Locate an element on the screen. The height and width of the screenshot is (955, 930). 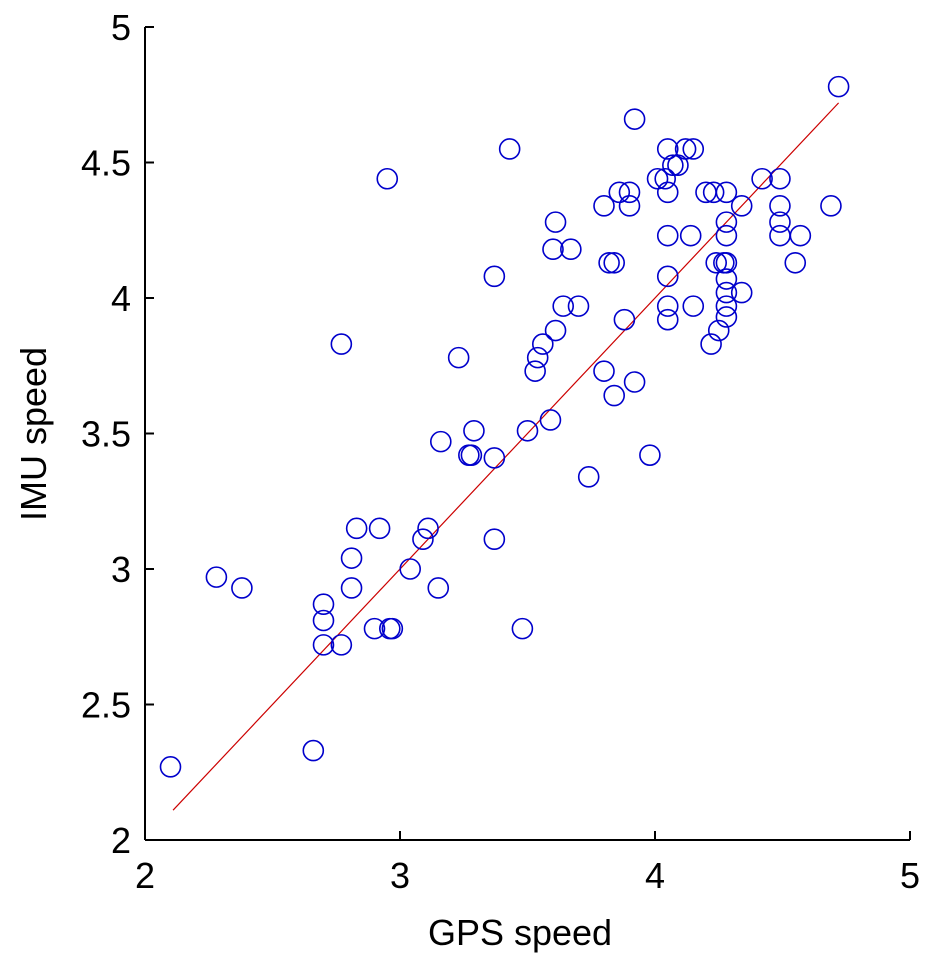
y-axis-title: IMU speed is located at coordinates (33, 434).